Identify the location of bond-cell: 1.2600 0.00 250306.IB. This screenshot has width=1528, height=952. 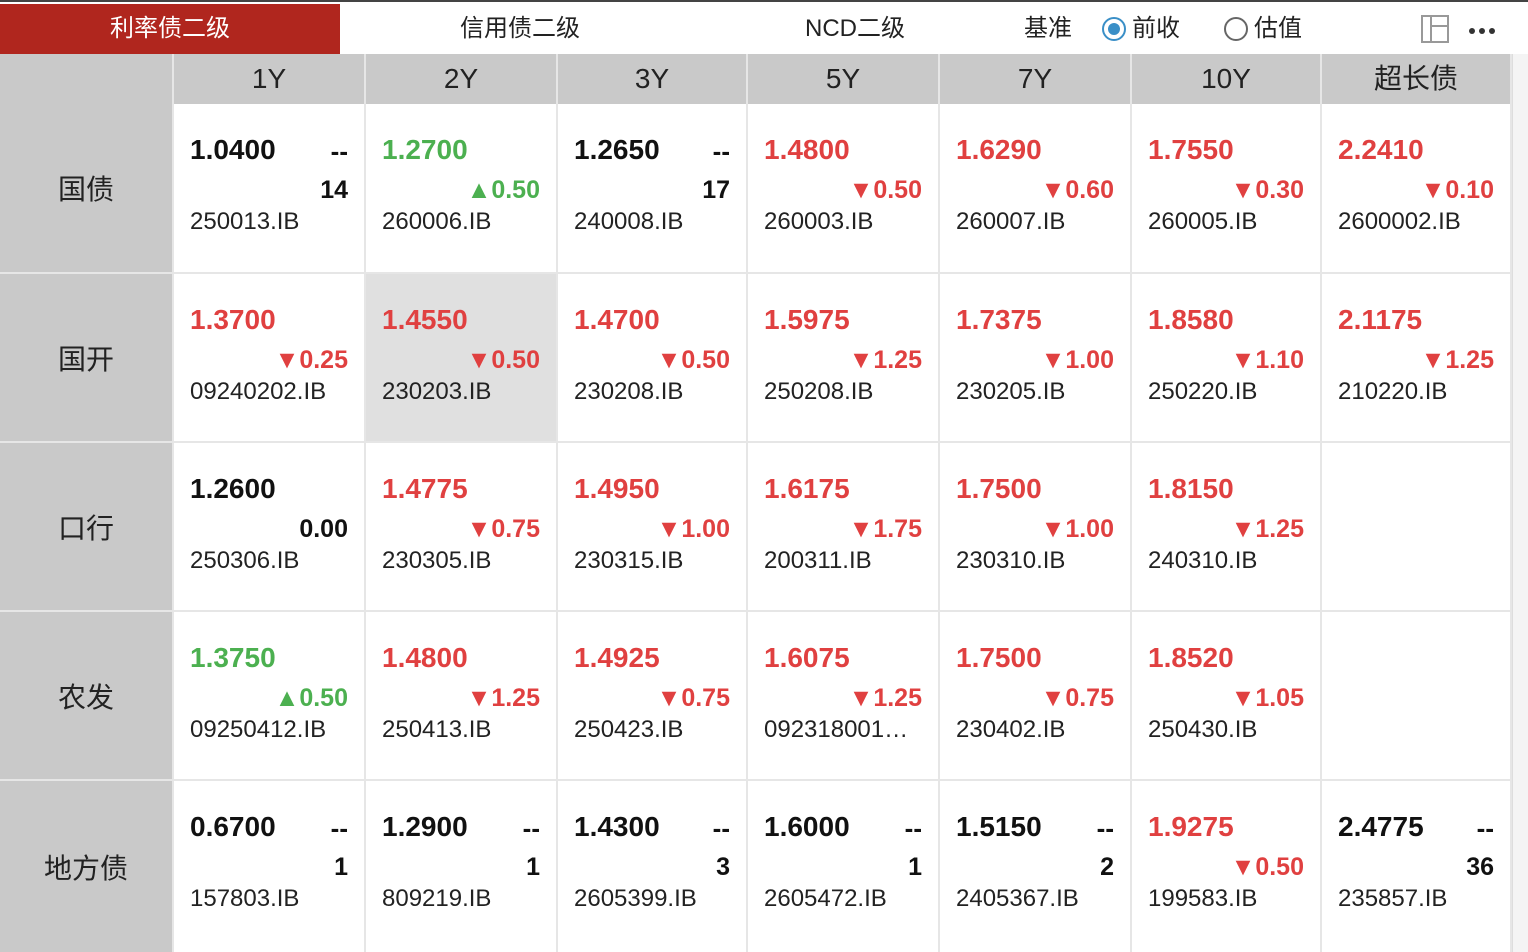
(269, 526).